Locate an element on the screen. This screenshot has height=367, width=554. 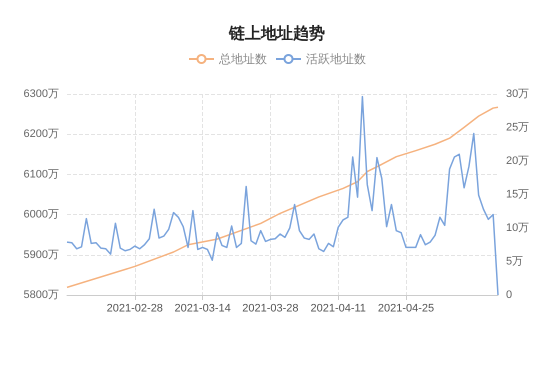
x-tick-label: 2021-04-11 is located at coordinates (338, 308).